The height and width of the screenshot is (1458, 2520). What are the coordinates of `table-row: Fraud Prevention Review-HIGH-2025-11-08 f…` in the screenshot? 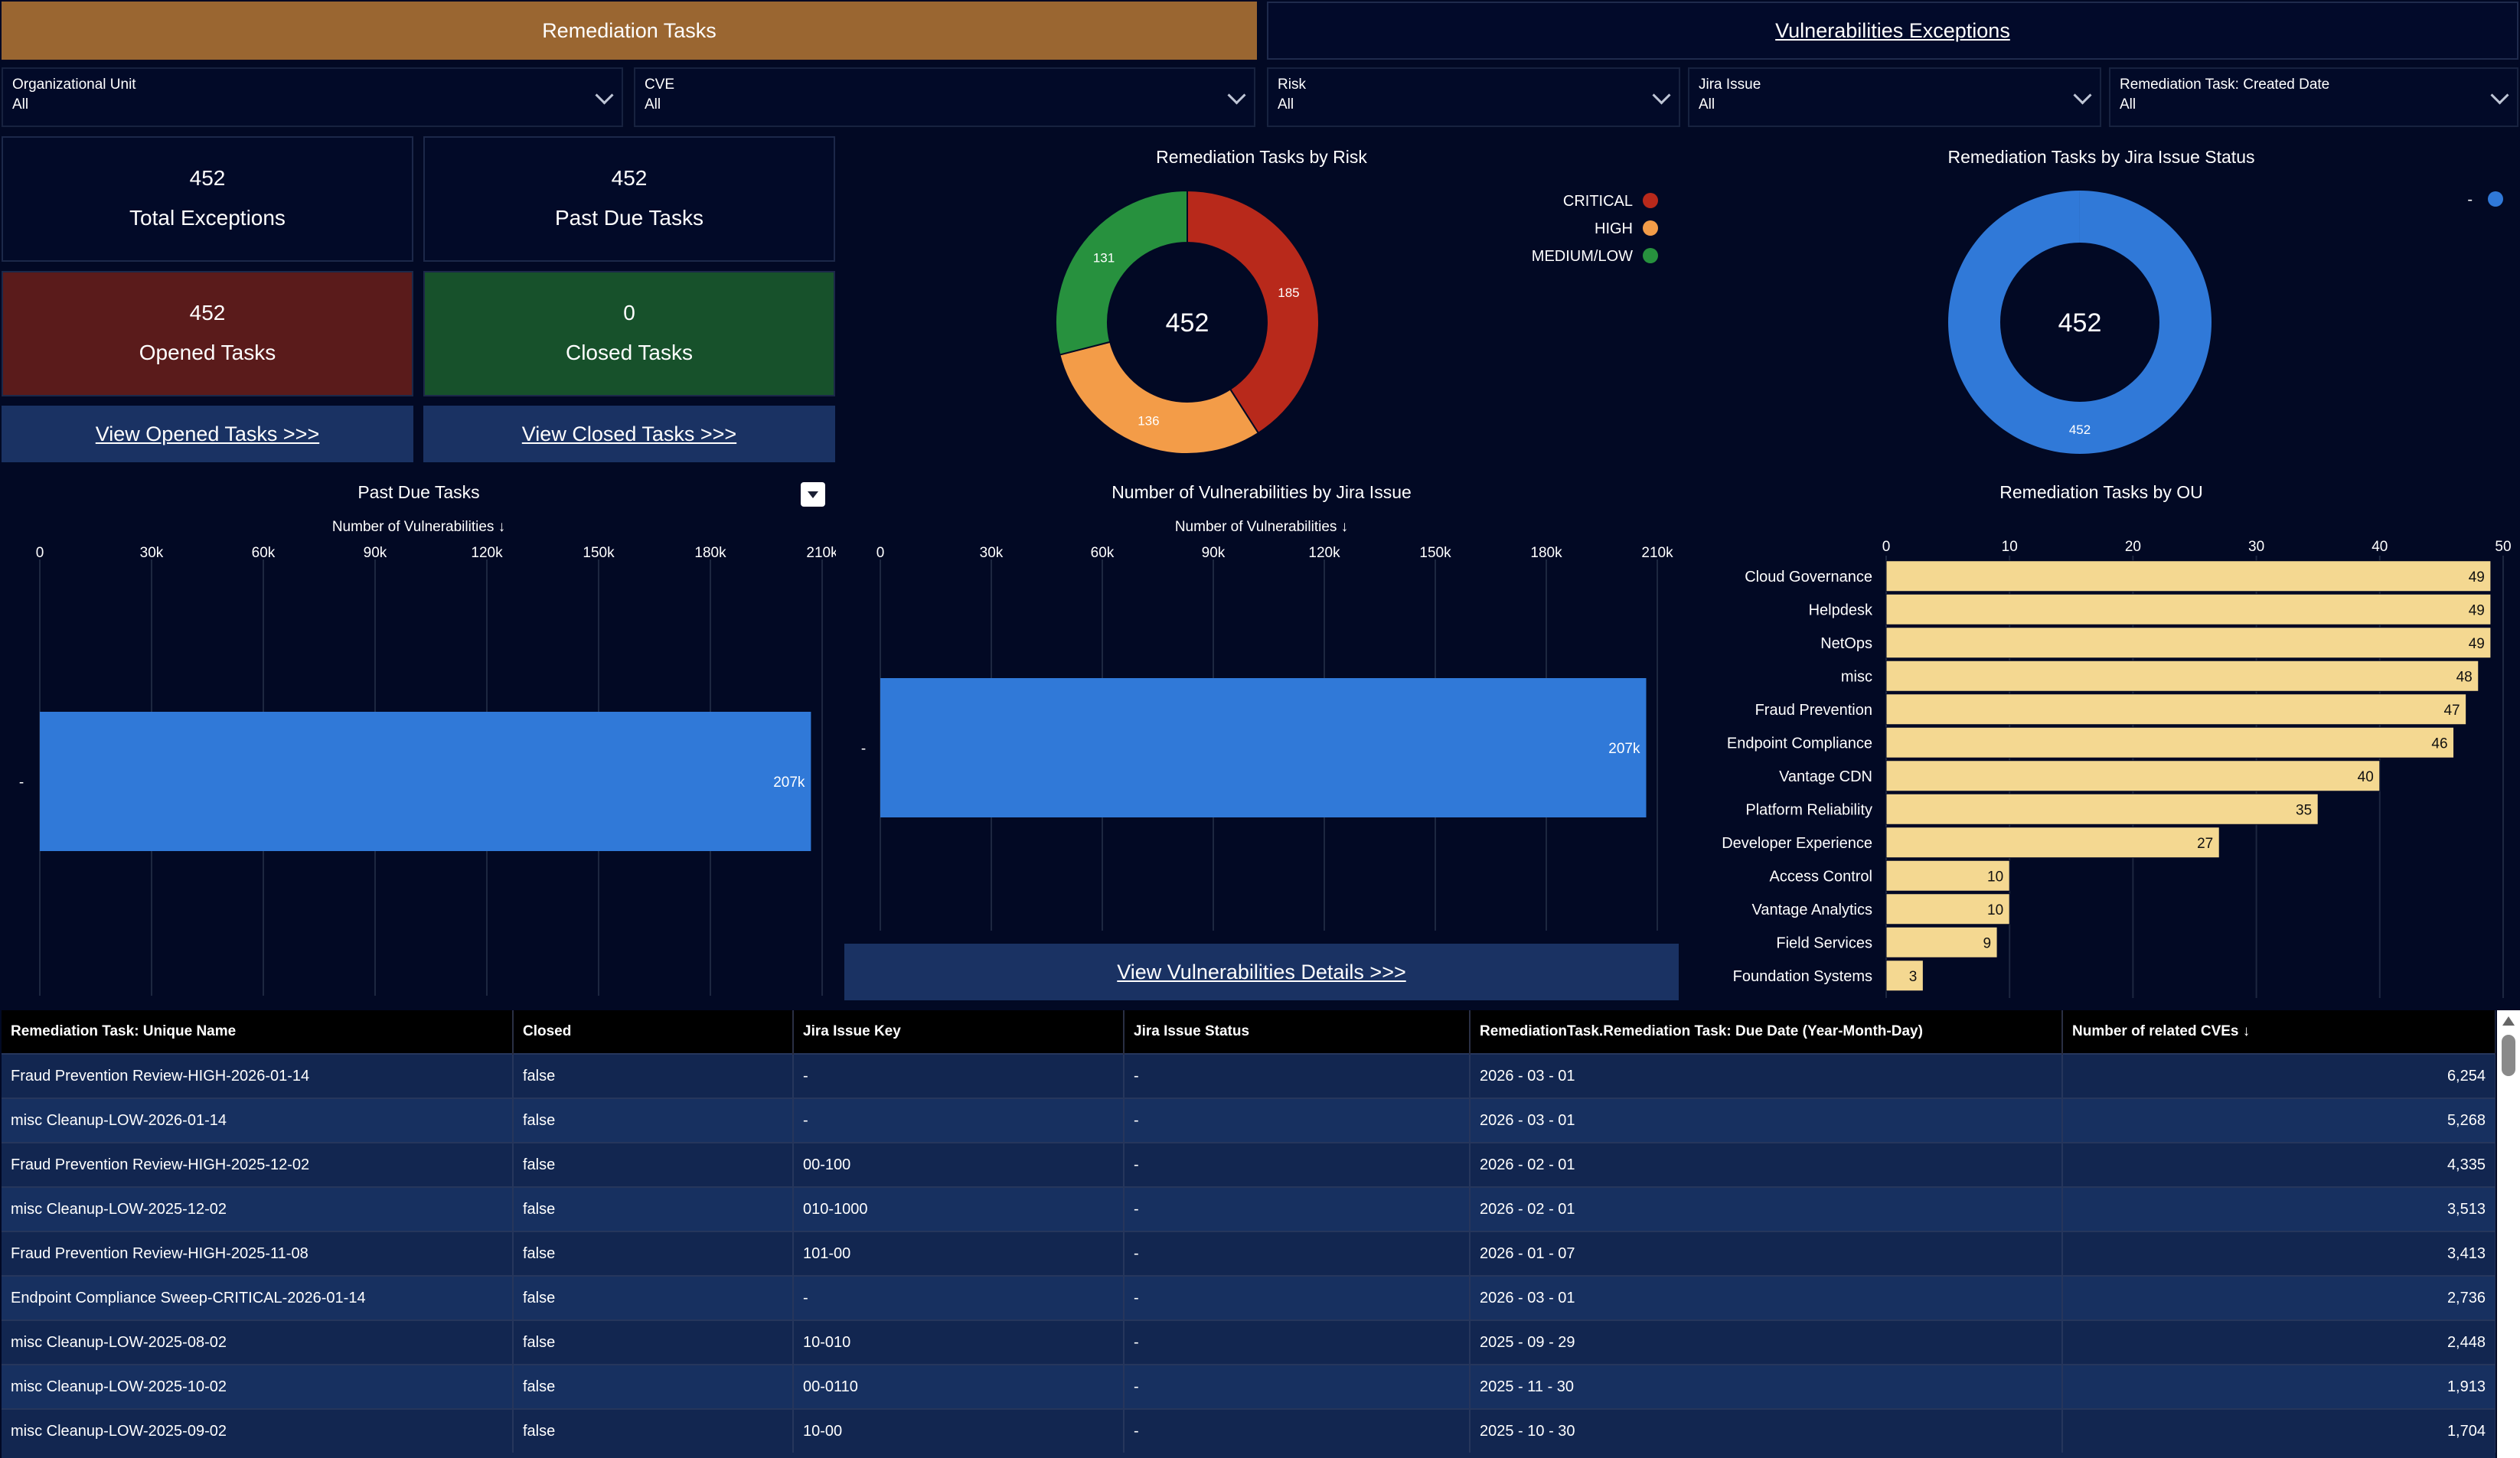 It's located at (1249, 1253).